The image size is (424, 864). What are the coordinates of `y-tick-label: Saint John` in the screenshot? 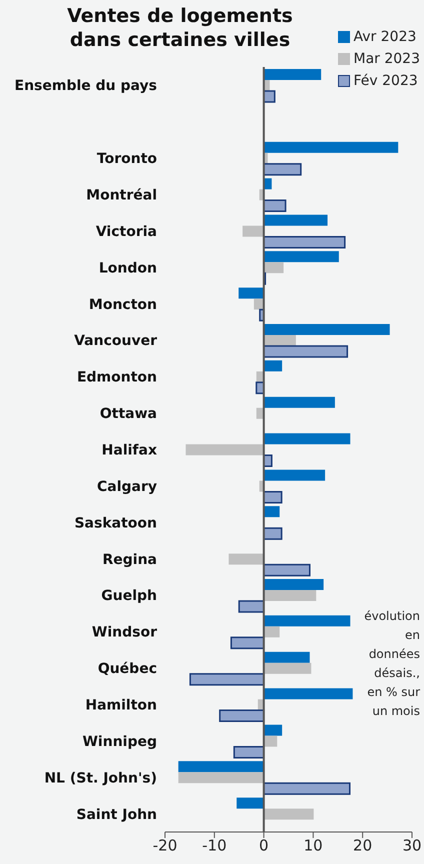 It's located at (116, 814).